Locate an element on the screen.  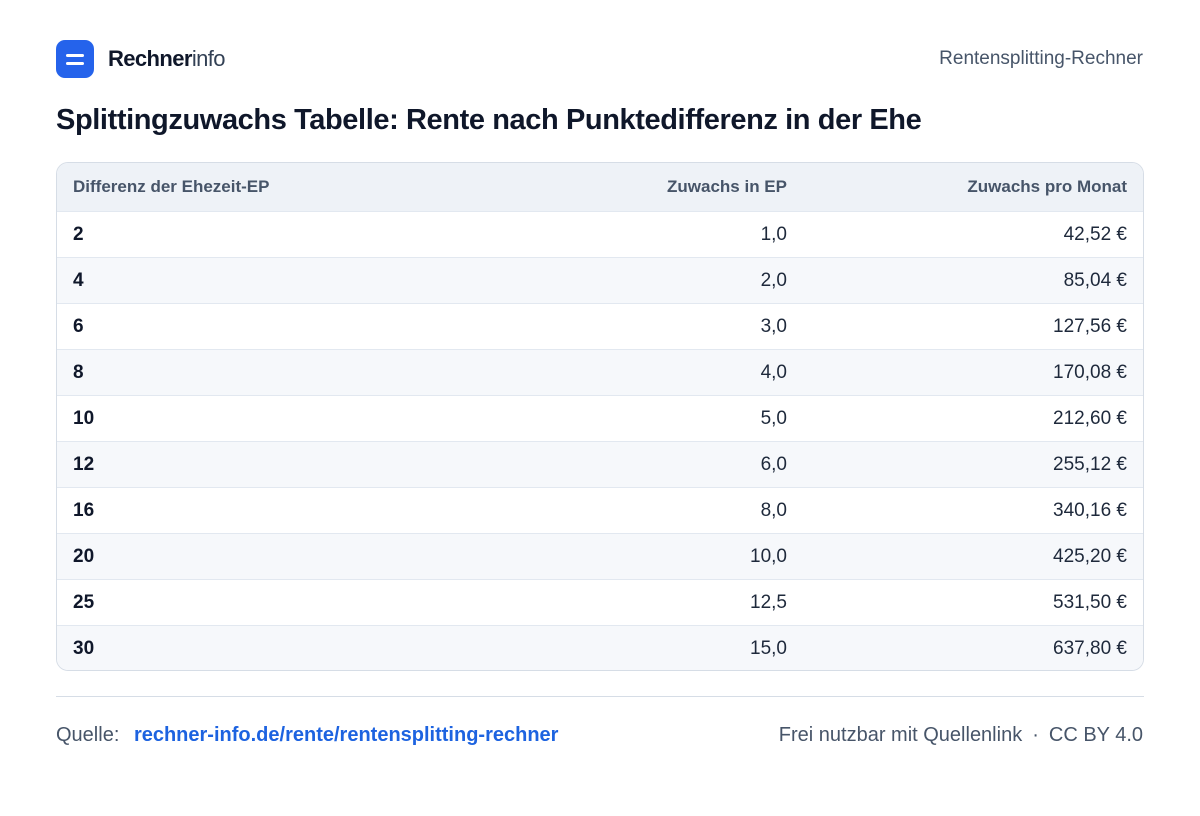
cell-gain-month: 340,16 € is located at coordinates (1090, 510).